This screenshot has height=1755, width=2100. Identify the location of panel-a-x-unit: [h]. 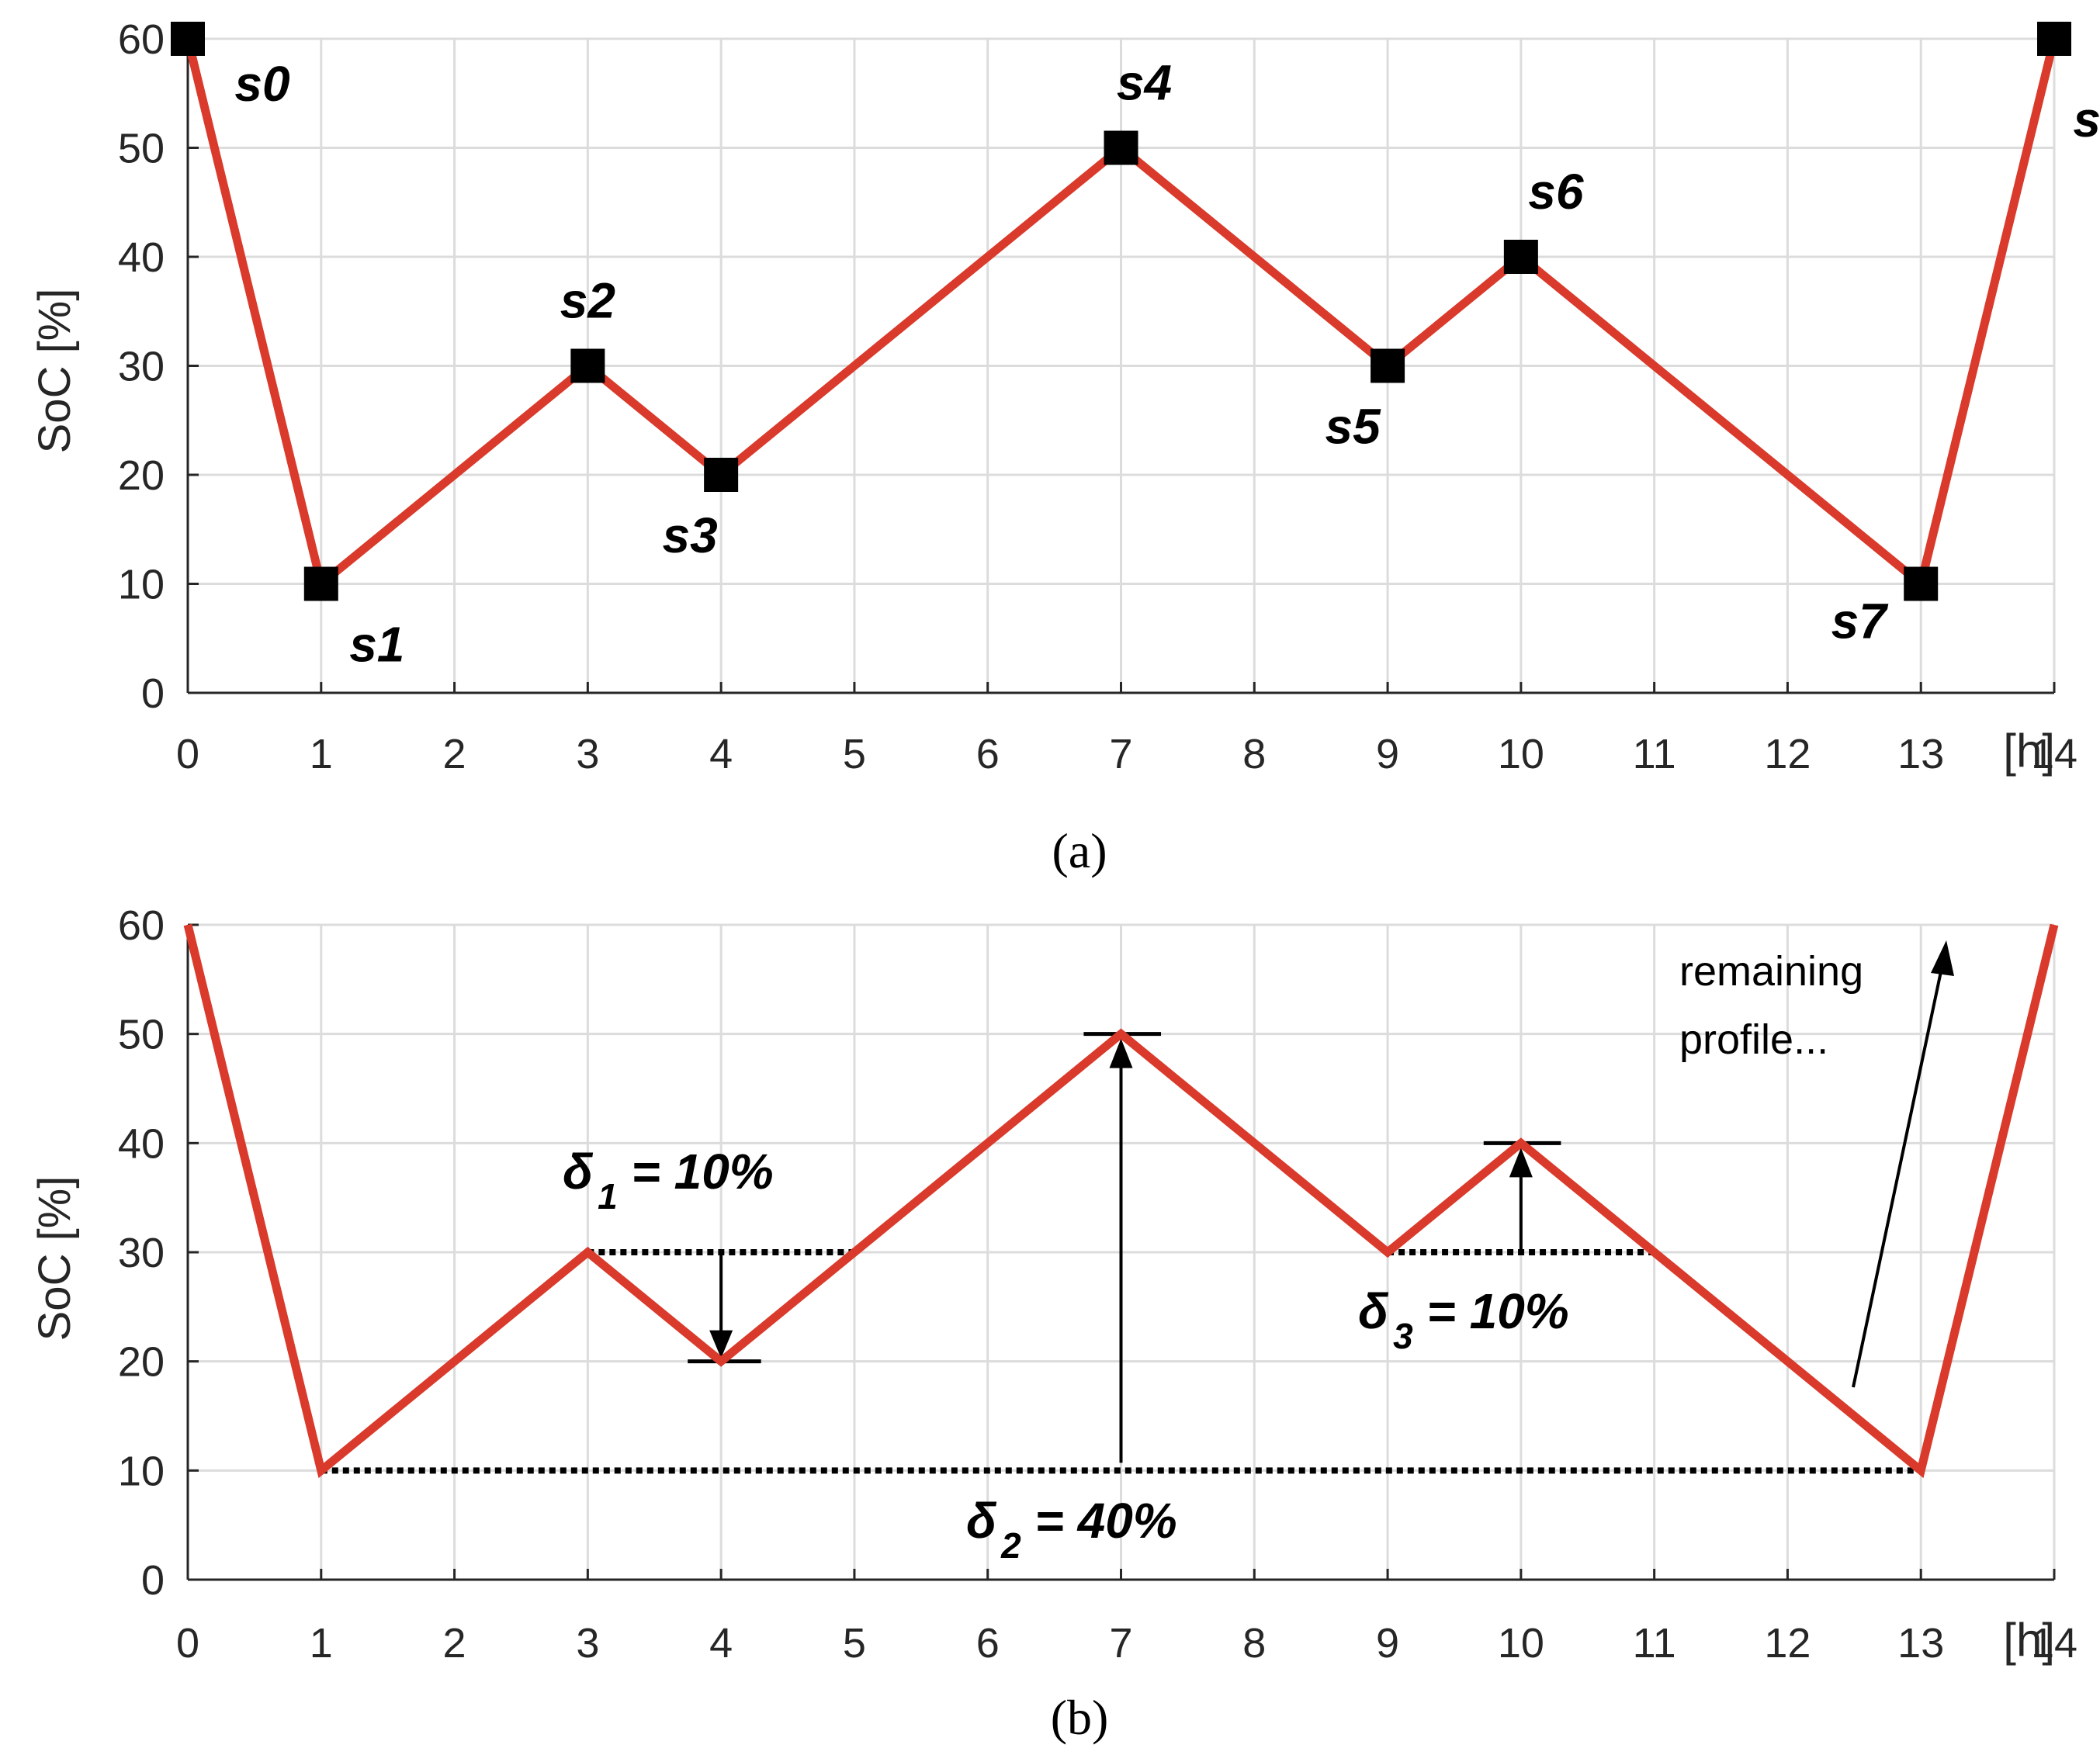
(2029, 751).